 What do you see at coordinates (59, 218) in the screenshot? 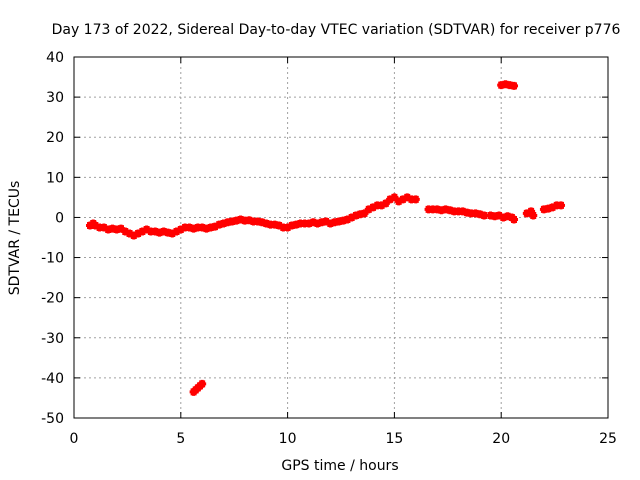
I see `y-tick-label: 0` at bounding box center [59, 218].